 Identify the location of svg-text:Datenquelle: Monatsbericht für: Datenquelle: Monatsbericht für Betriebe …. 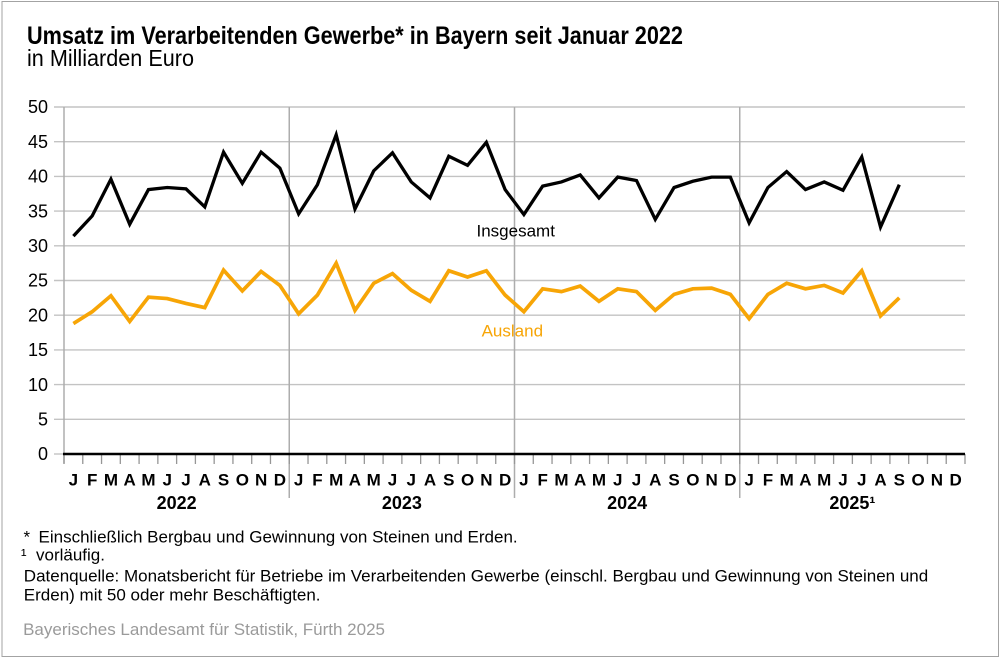
(476, 576).